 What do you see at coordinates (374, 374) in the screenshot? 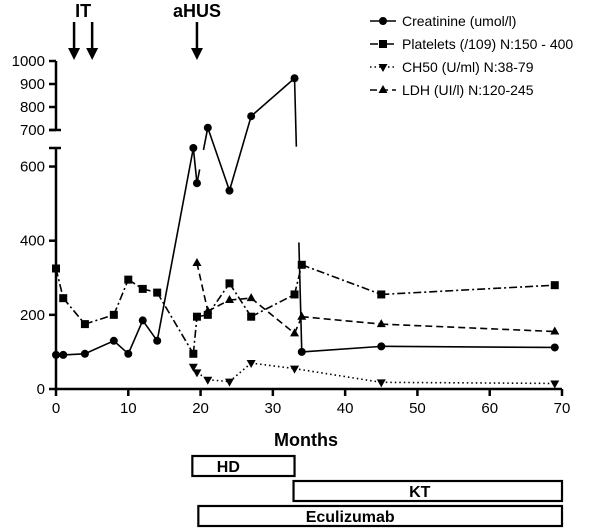
I see `series-triangle-down` at bounding box center [374, 374].